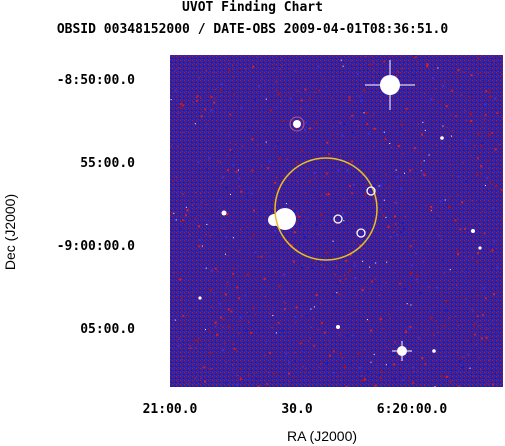 Image resolution: width=505 pixels, height=446 pixels. Describe the element at coordinates (107, 163) in the screenshot. I see `y-tick-label: 55:00.0` at that location.